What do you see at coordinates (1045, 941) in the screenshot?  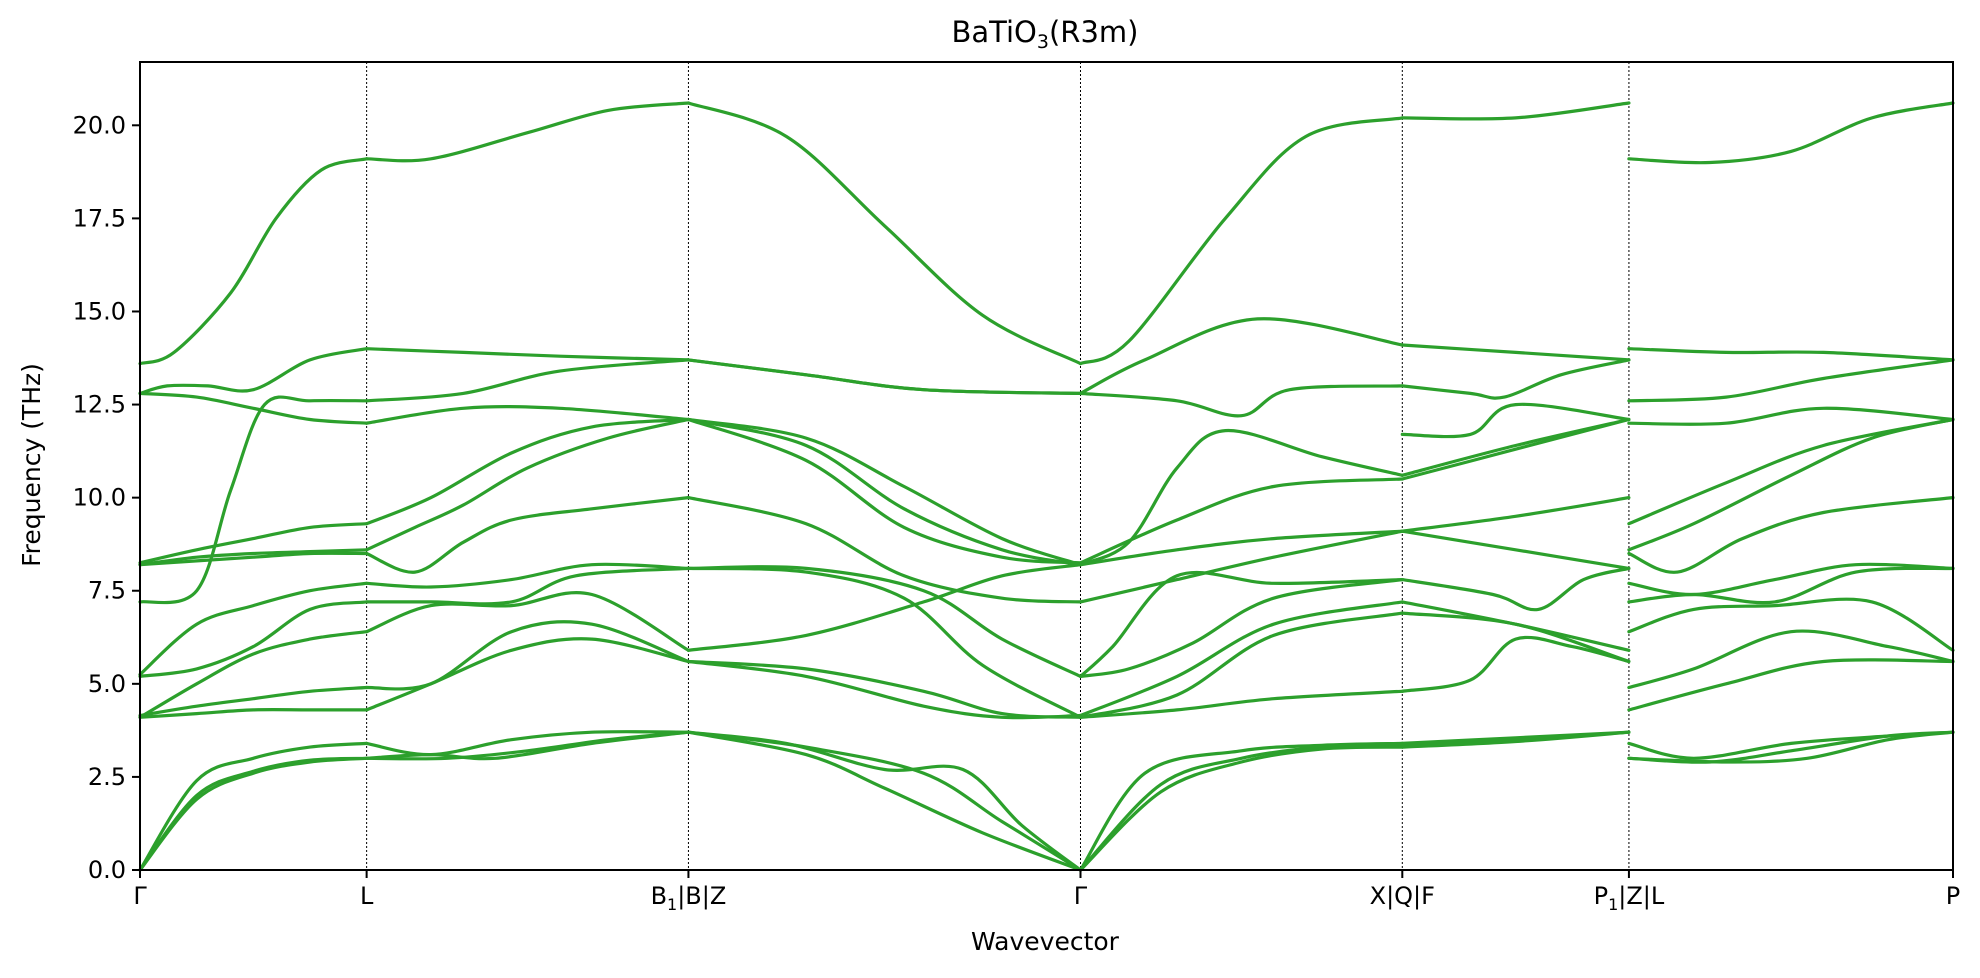 I see `x-axis-label: Wavevector` at bounding box center [1045, 941].